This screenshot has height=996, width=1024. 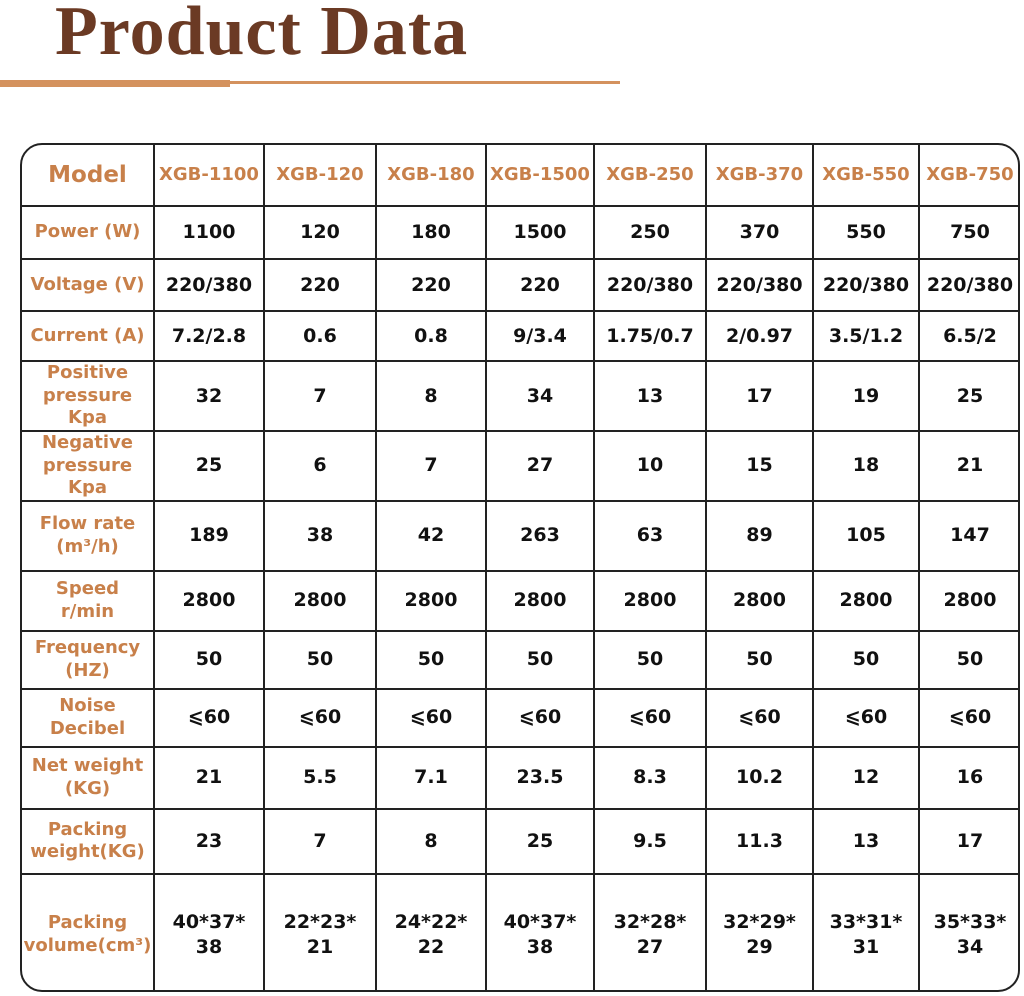 I want to click on table-cell: 32*29* 29, so click(x=759, y=931).